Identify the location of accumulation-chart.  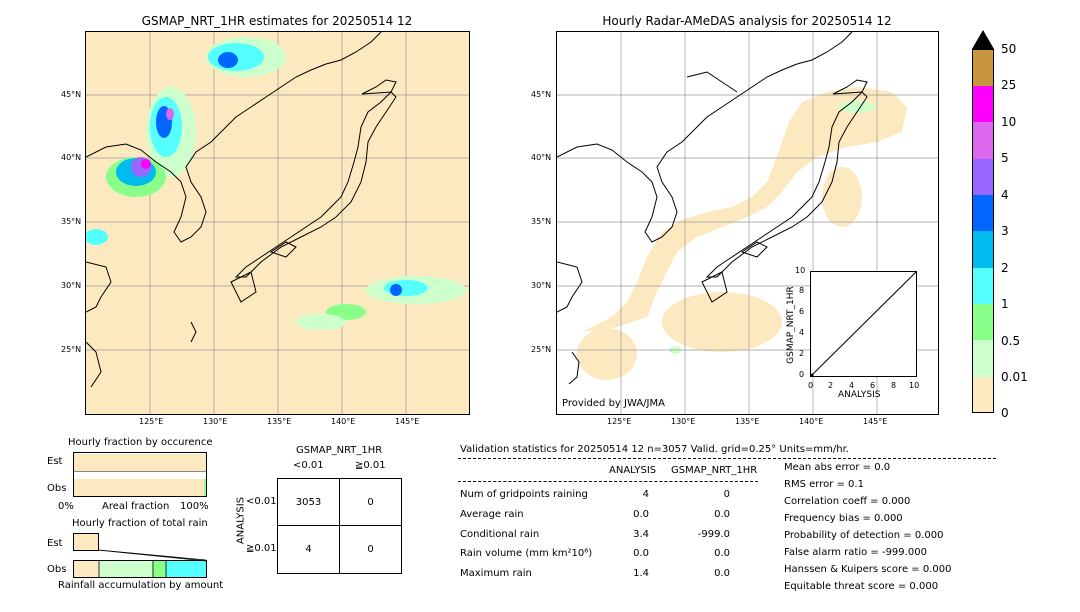
(140, 555).